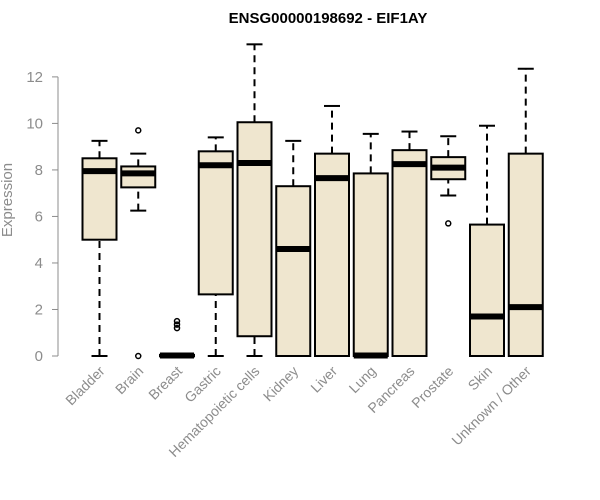 The width and height of the screenshot is (600, 500). I want to click on x-tick-label: Brain, so click(129, 380).